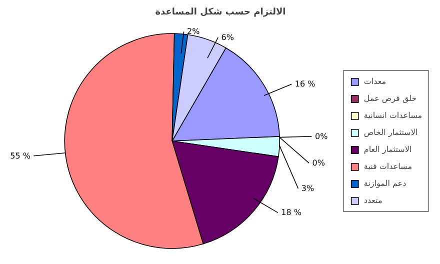 The height and width of the screenshot is (264, 440). What do you see at coordinates (375, 81) in the screenshot?
I see `legend-label: معدات` at bounding box center [375, 81].